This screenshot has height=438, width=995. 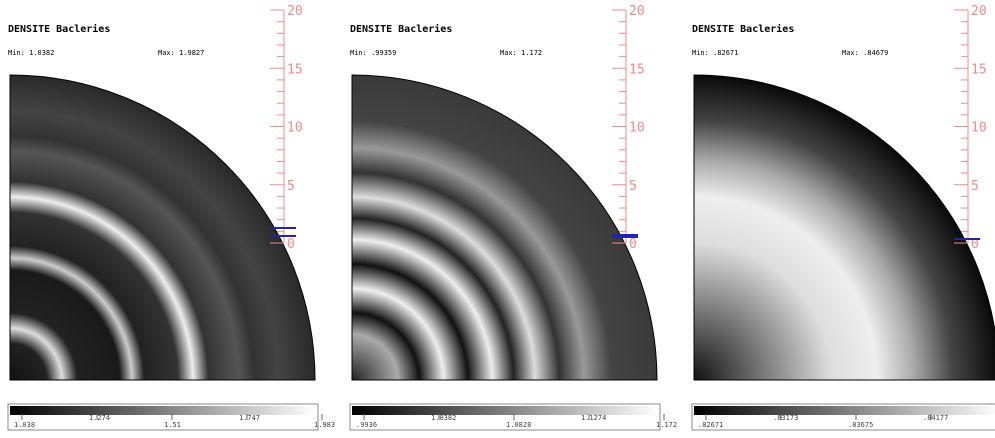 I want to click on max-label: Max: .84679, so click(x=865, y=53).